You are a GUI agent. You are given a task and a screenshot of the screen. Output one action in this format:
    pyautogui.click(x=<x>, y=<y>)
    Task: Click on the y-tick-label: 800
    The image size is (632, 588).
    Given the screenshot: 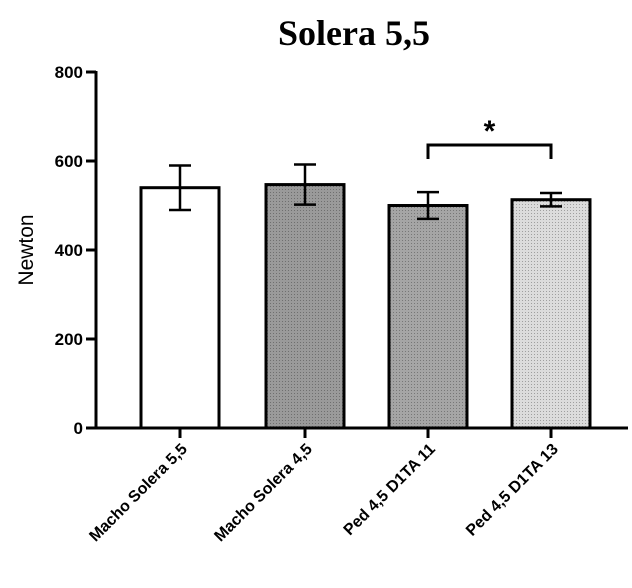 What is the action you would take?
    pyautogui.click(x=69, y=72)
    